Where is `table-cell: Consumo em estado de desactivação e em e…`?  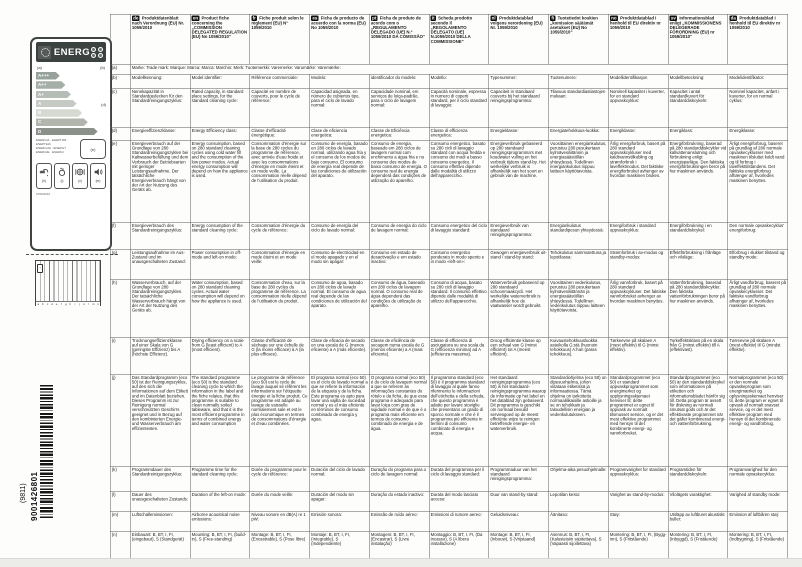
table-cell: Consumo em estado de desactivação e em e… is located at coordinates (399, 264).